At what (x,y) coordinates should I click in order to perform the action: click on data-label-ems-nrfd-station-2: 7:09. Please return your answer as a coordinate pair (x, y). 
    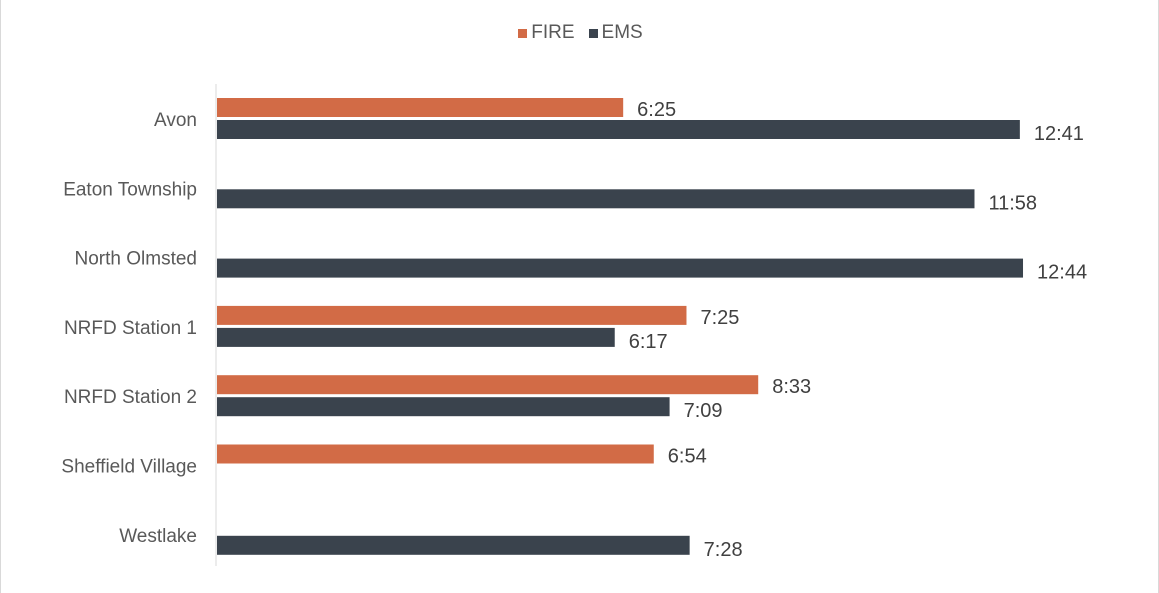
    Looking at the image, I should click on (703, 411).